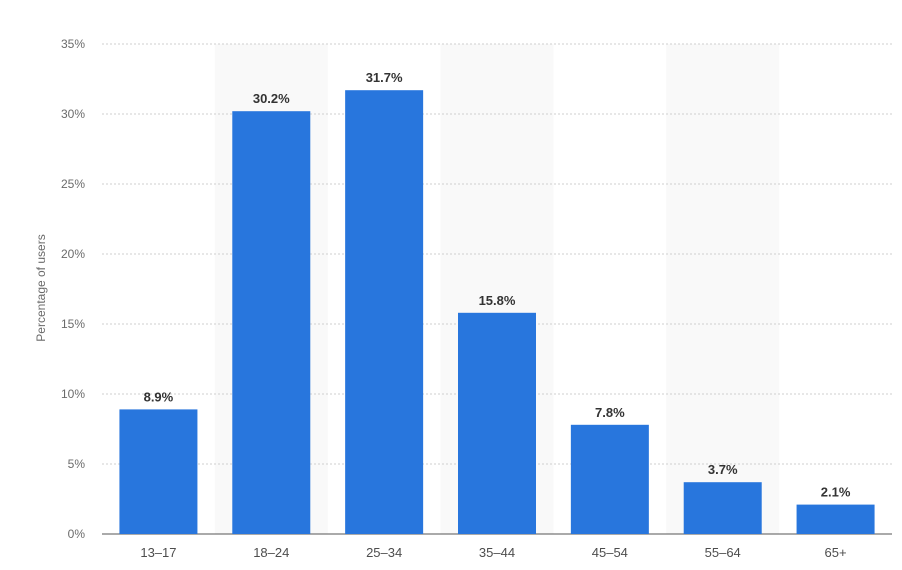  What do you see at coordinates (159, 396) in the screenshot?
I see `data-label: 8.9%` at bounding box center [159, 396].